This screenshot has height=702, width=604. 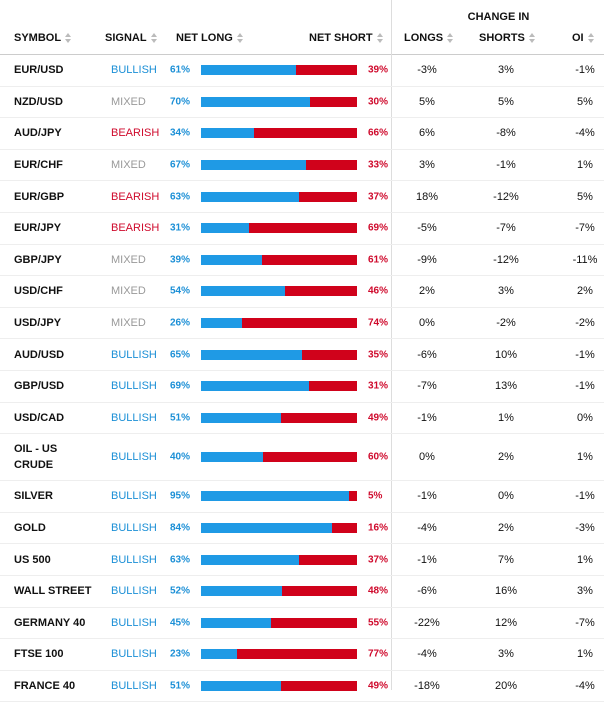 What do you see at coordinates (506, 654) in the screenshot?
I see `shorts-change: 3%` at bounding box center [506, 654].